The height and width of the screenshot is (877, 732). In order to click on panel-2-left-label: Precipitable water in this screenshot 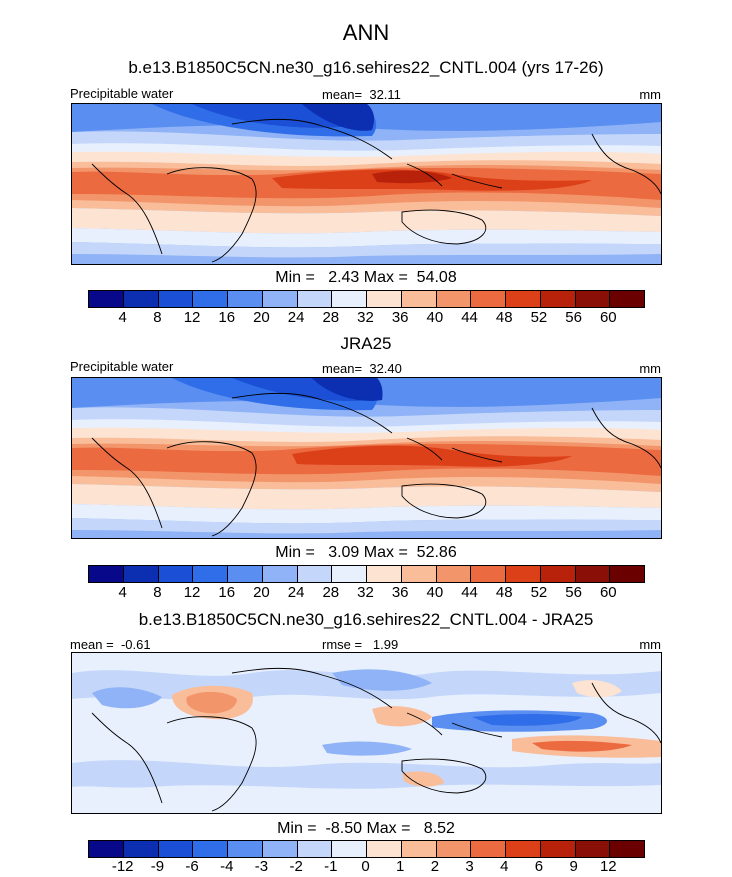, I will do `click(122, 366)`.